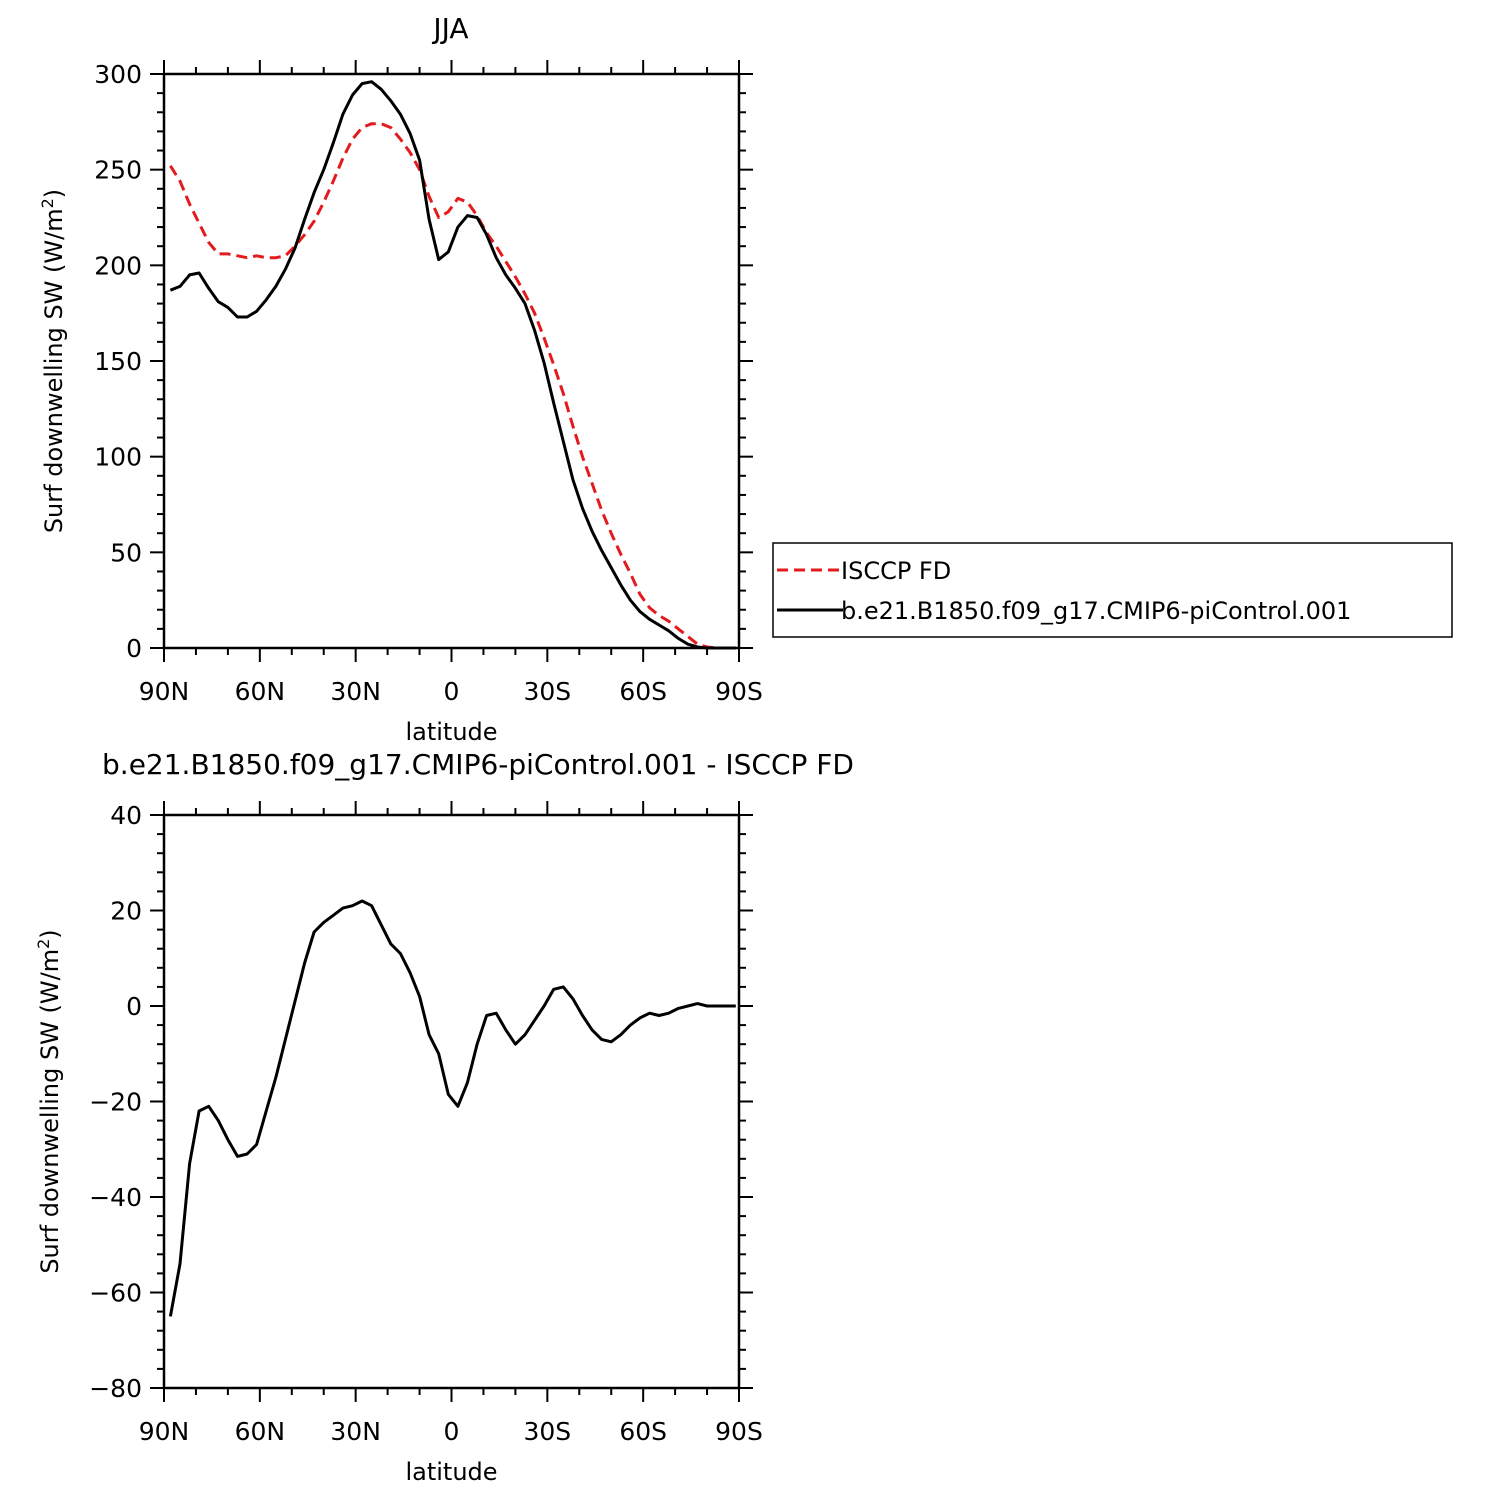 This screenshot has width=1491, height=1491. I want to click on y-tick-label: 50, so click(126, 552).